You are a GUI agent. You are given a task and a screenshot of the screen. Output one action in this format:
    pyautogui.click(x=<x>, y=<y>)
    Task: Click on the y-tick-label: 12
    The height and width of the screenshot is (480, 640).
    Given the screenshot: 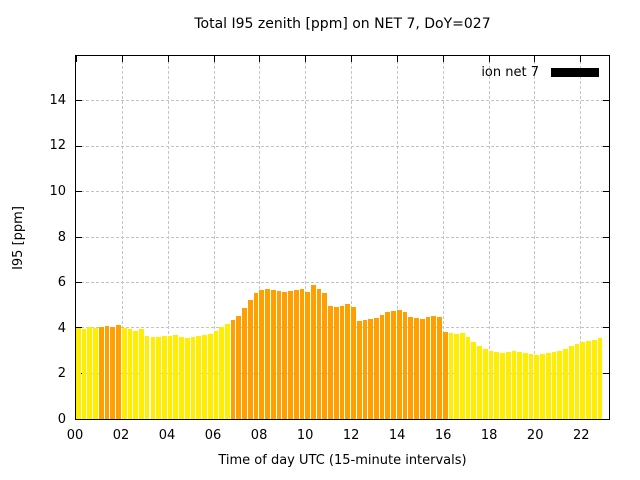 What is the action you would take?
    pyautogui.click(x=57, y=146)
    